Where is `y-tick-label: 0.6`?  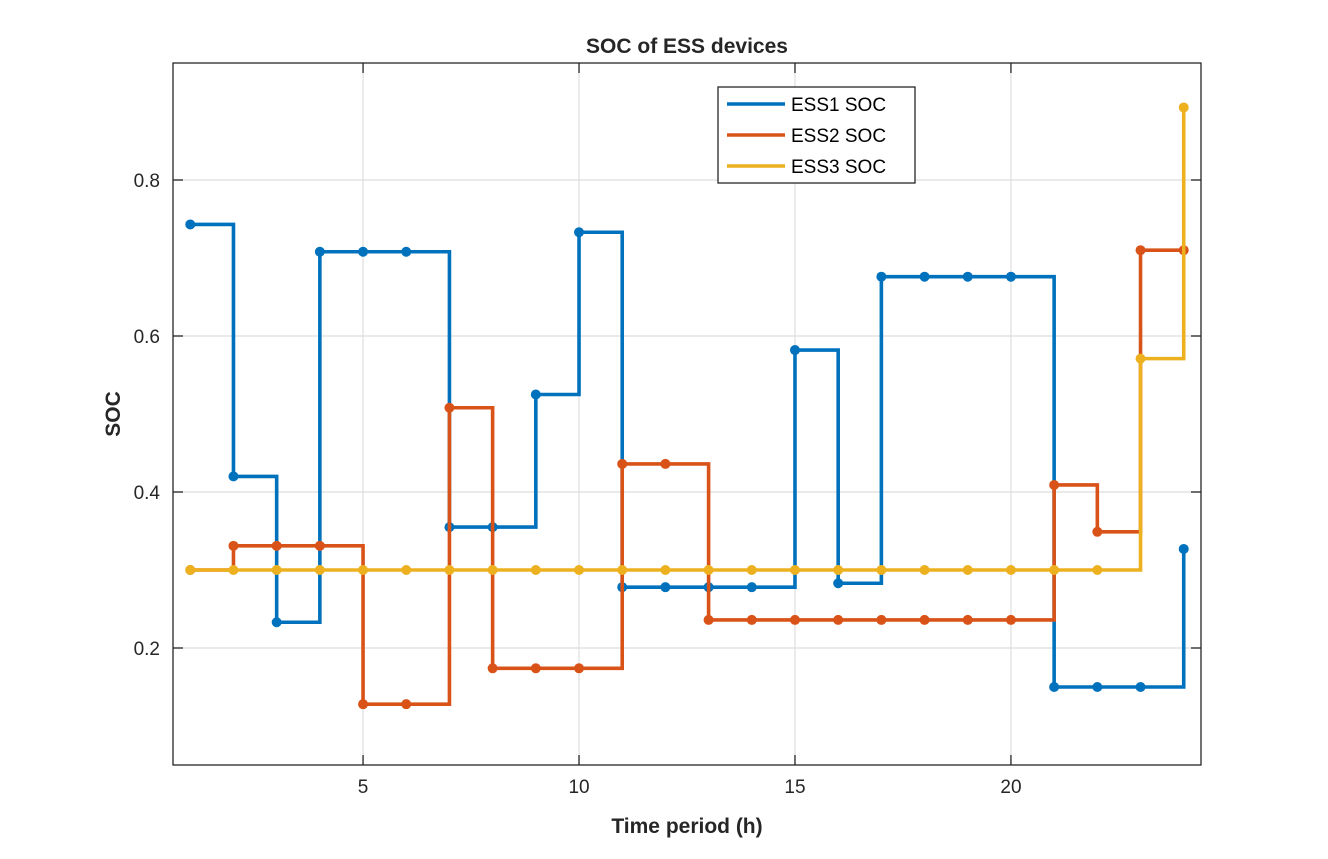
y-tick-label: 0.6 is located at coordinates (147, 337).